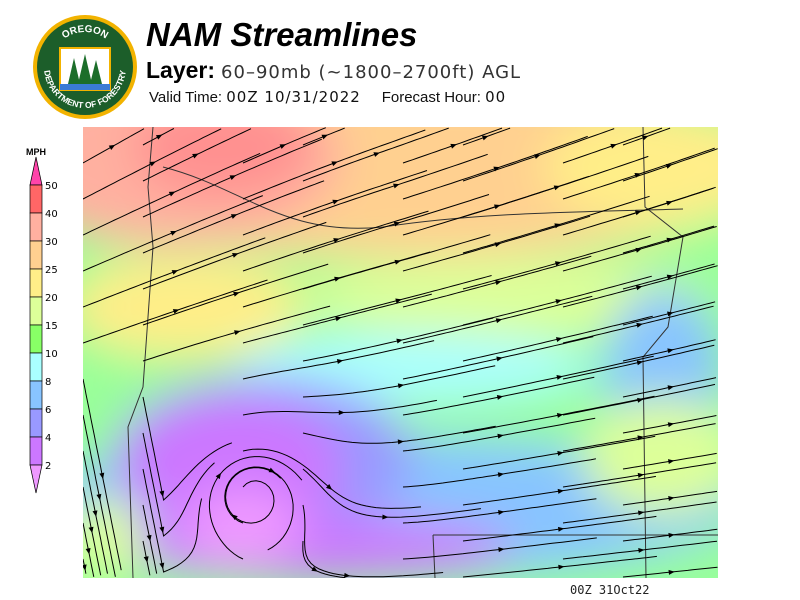 Image resolution: width=800 pixels, height=600 pixels. Describe the element at coordinates (496, 97) in the screenshot. I see `forecast-hour-value: 00` at that location.